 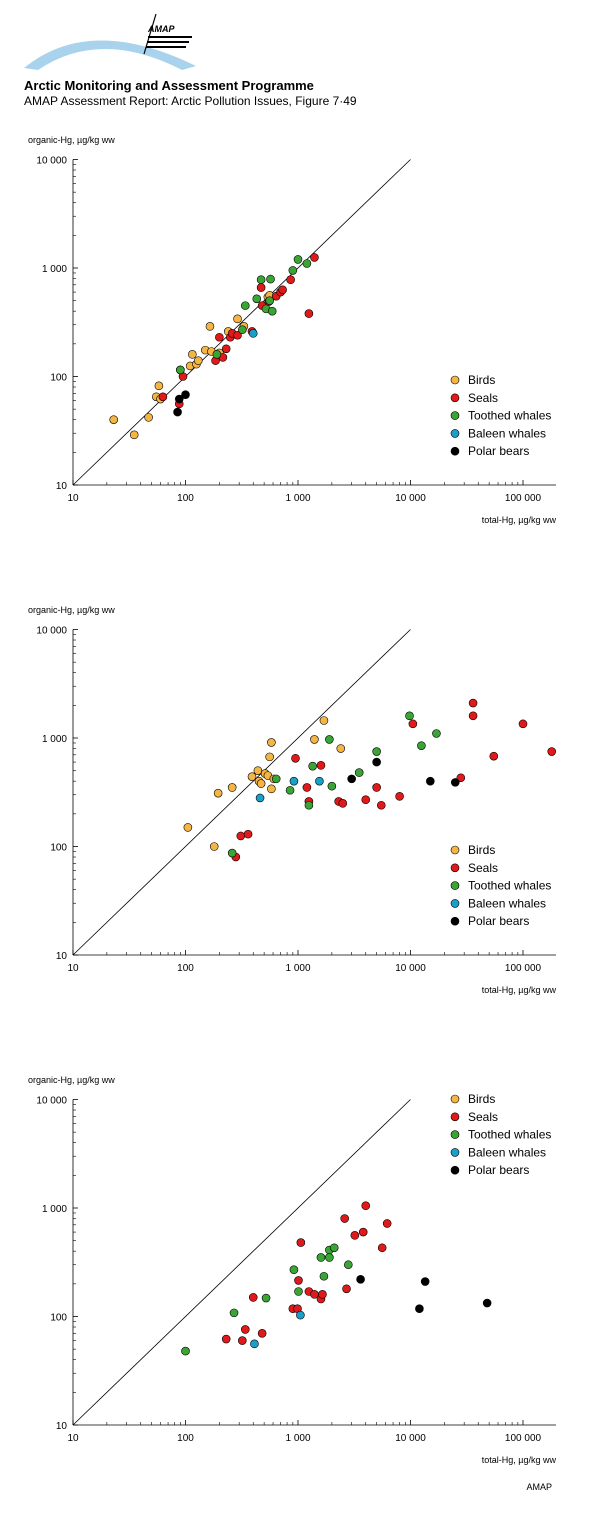 I want to click on legend-marker-toothed-whales, so click(x=455, y=1134).